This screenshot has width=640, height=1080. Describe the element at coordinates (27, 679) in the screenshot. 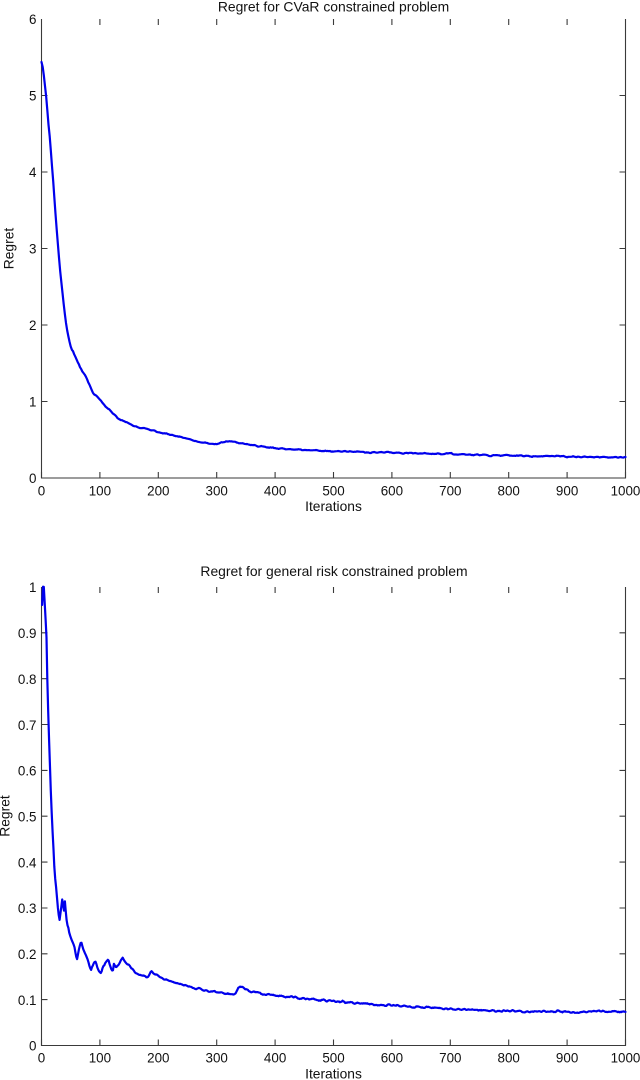

I see `svg-text: 0.8` at that location.